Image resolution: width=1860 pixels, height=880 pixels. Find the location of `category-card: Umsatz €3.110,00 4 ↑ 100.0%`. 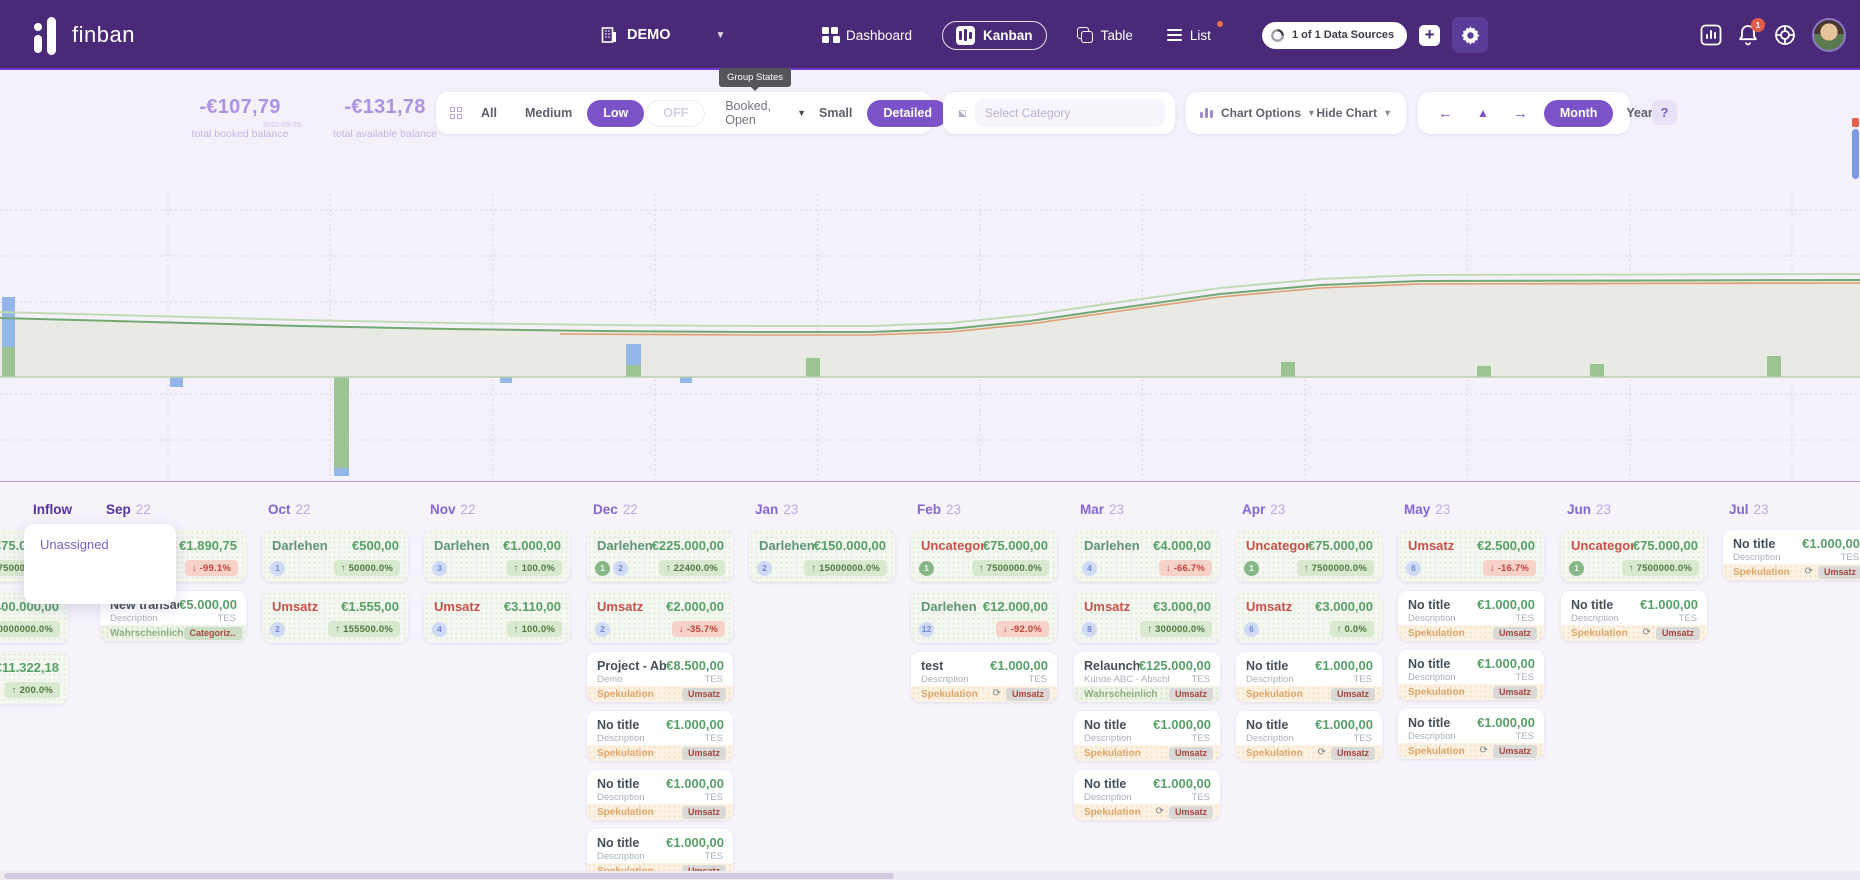

category-card: Umsatz €3.110,00 4 ↑ 100.0% is located at coordinates (497, 617).